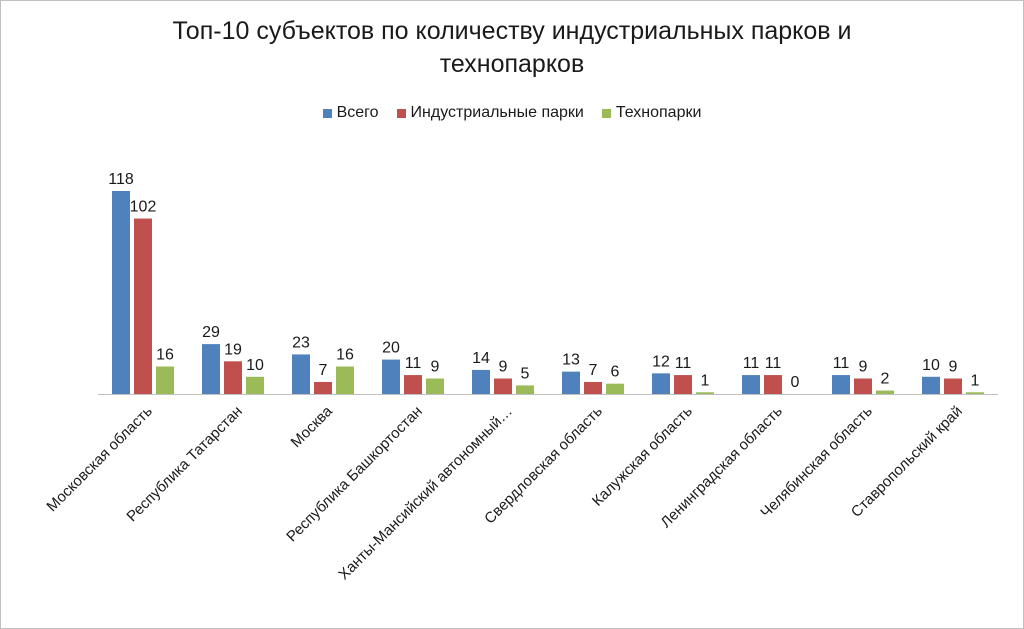 The image size is (1024, 629). Describe the element at coordinates (345, 354) in the screenshot. I see `data-label-2-2: 16` at that location.